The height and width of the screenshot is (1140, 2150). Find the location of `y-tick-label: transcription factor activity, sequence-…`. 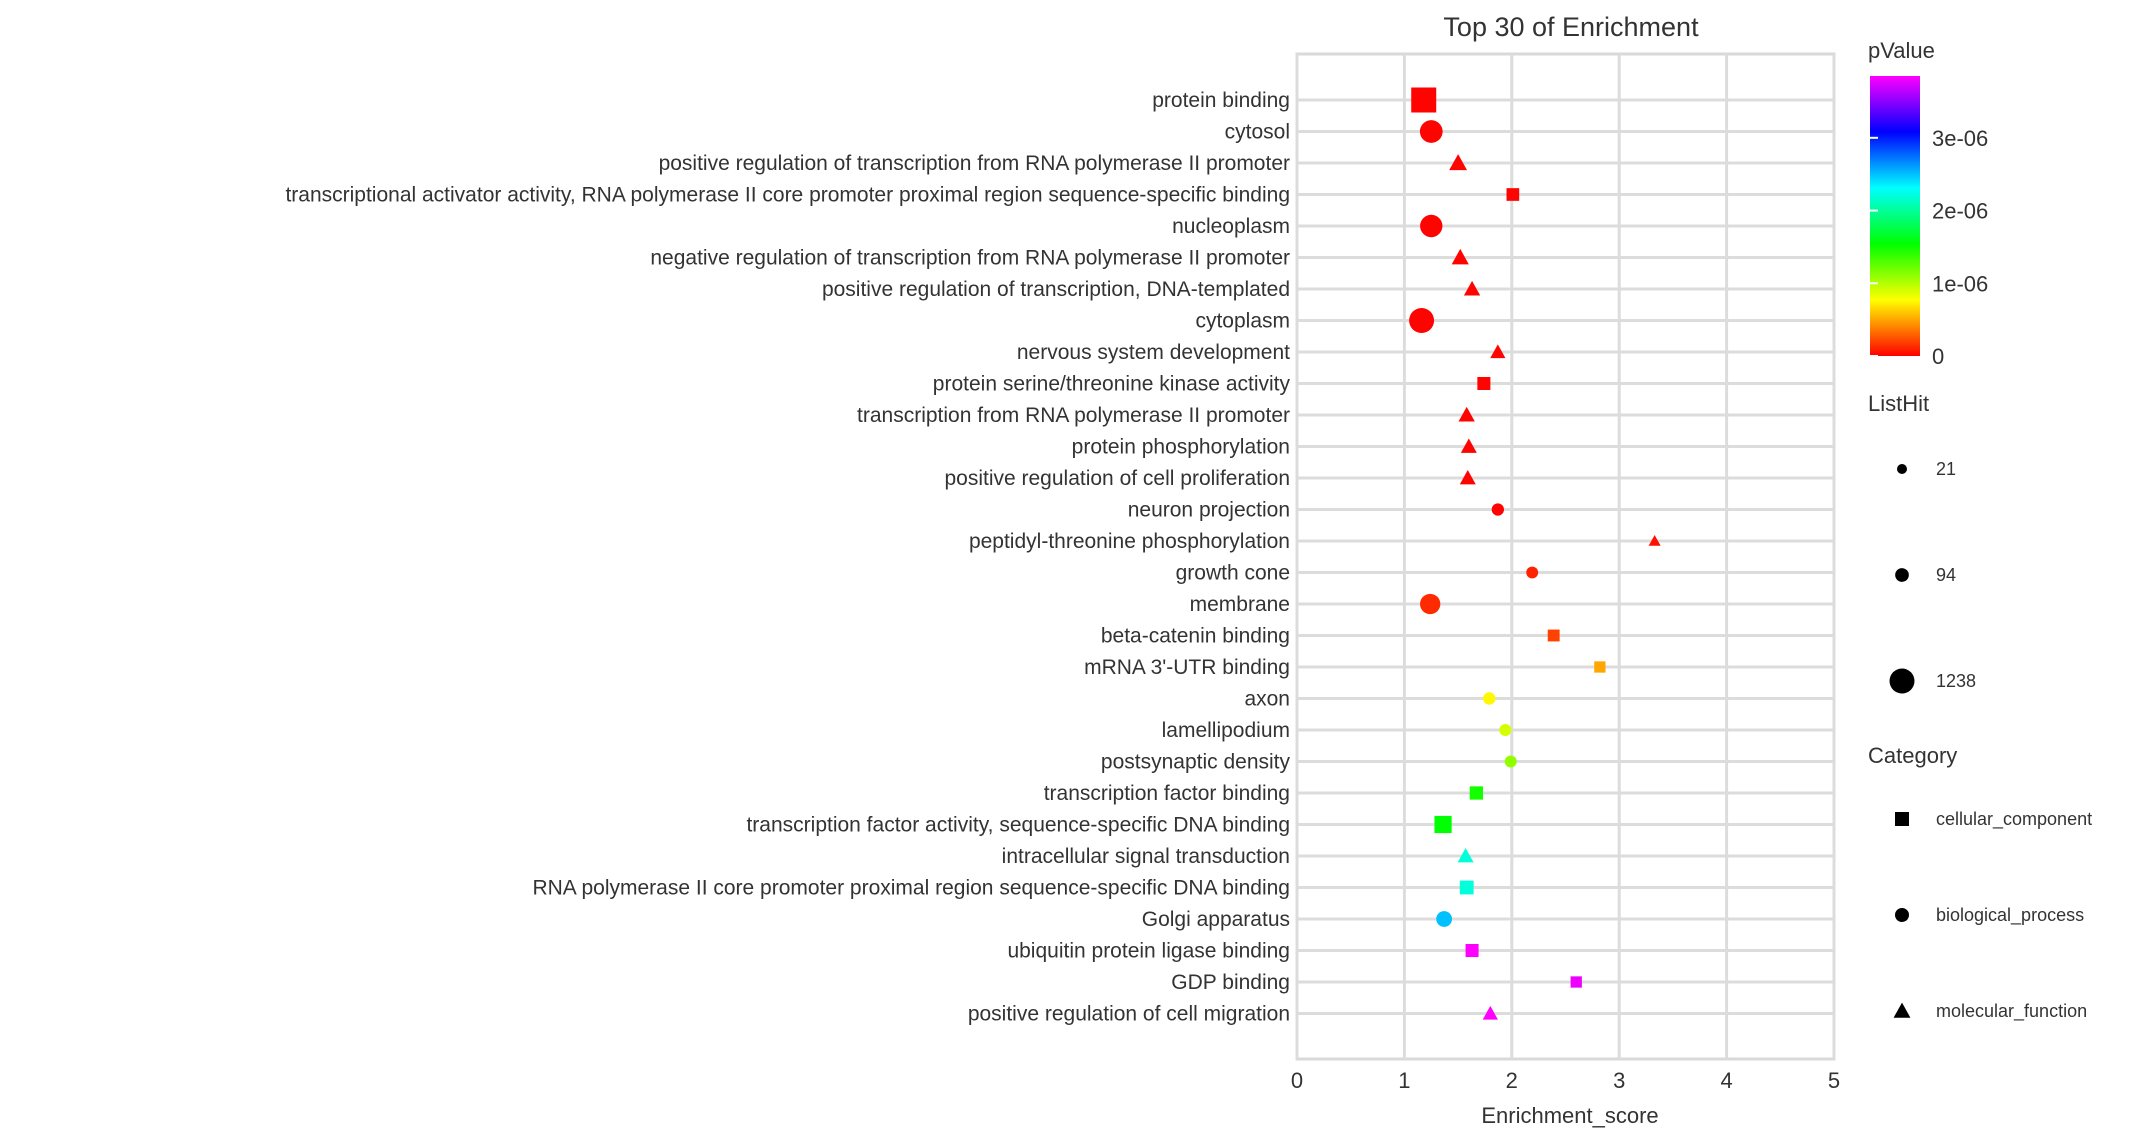

y-tick-label: transcription factor activity, sequence-… is located at coordinates (1018, 825).